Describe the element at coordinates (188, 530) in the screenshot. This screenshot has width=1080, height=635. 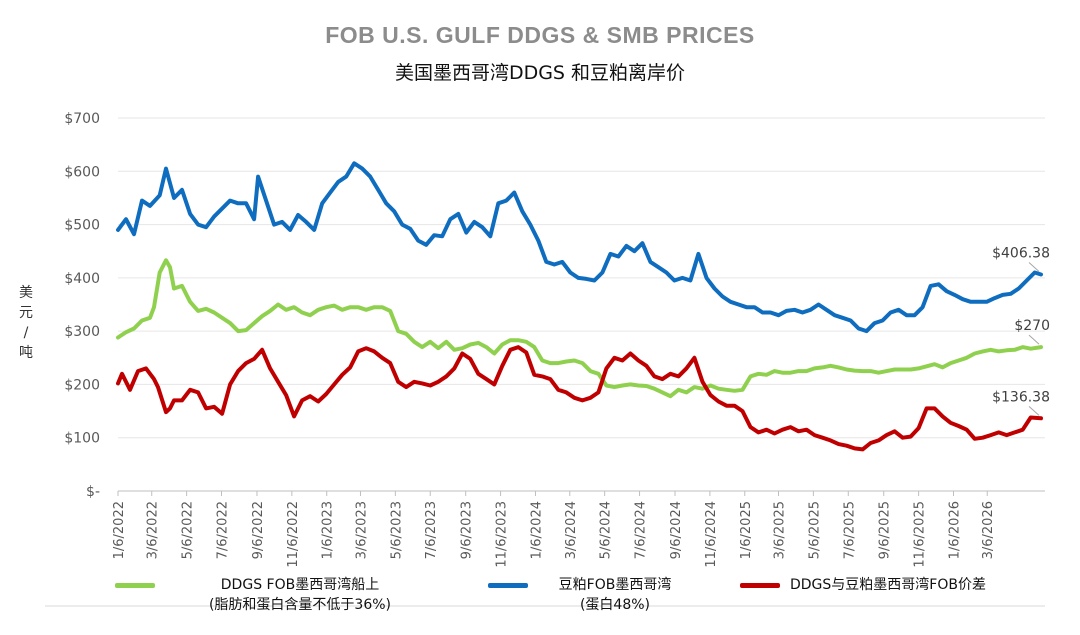
I see `x-tick-label: 5/6/2022` at that location.